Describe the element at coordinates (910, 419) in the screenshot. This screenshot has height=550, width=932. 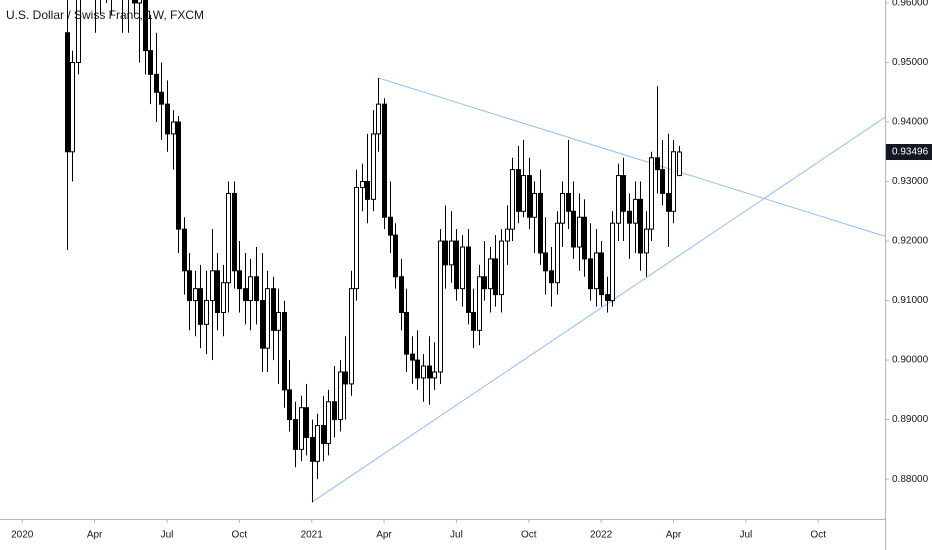
I see `y-tick-label: 0.89000` at that location.